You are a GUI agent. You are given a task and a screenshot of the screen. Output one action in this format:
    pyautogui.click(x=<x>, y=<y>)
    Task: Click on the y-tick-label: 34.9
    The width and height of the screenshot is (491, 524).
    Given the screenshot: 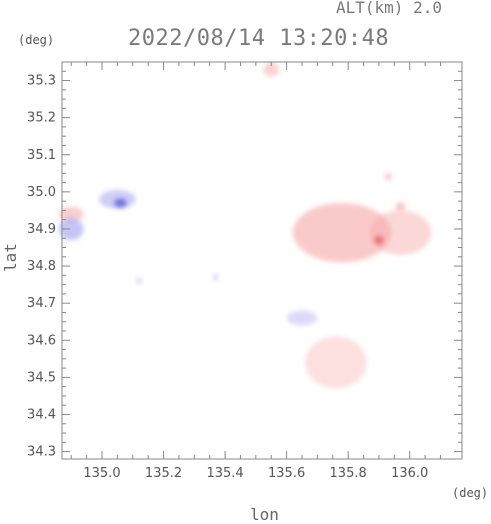 What is the action you would take?
    pyautogui.click(x=41, y=229)
    